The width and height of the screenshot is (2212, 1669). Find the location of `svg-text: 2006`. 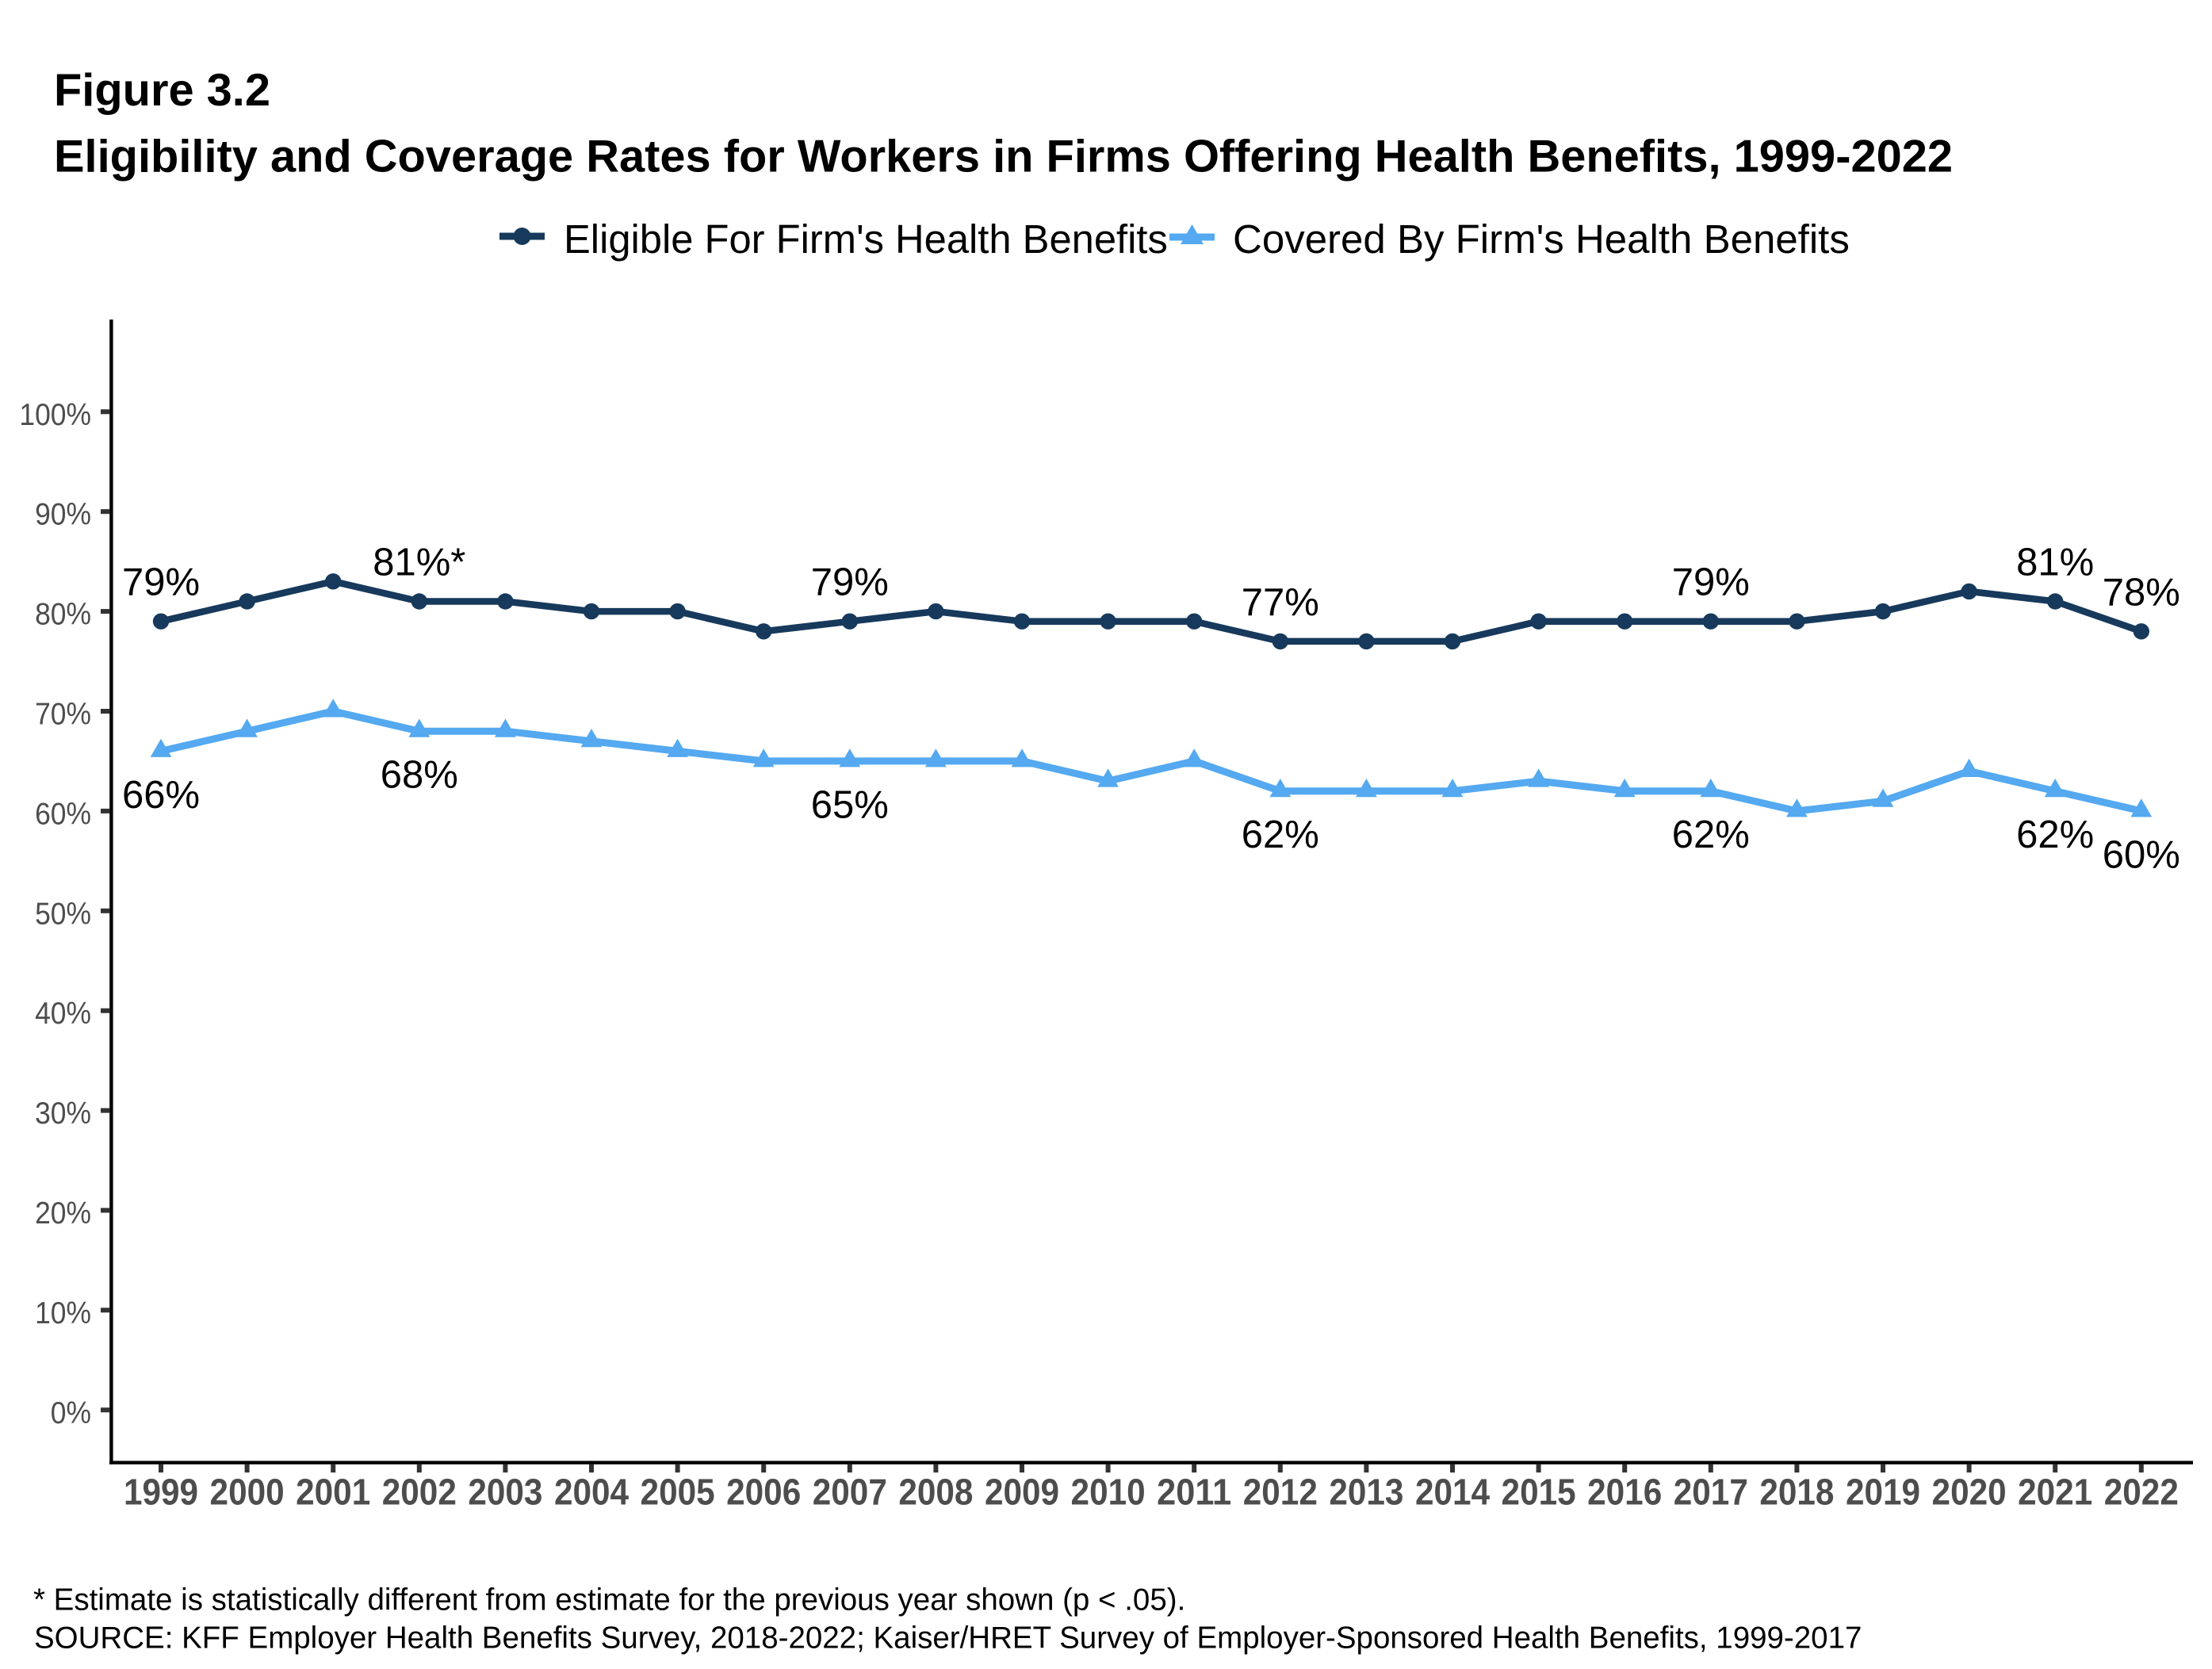

svg-text: 2006 is located at coordinates (764, 1492).